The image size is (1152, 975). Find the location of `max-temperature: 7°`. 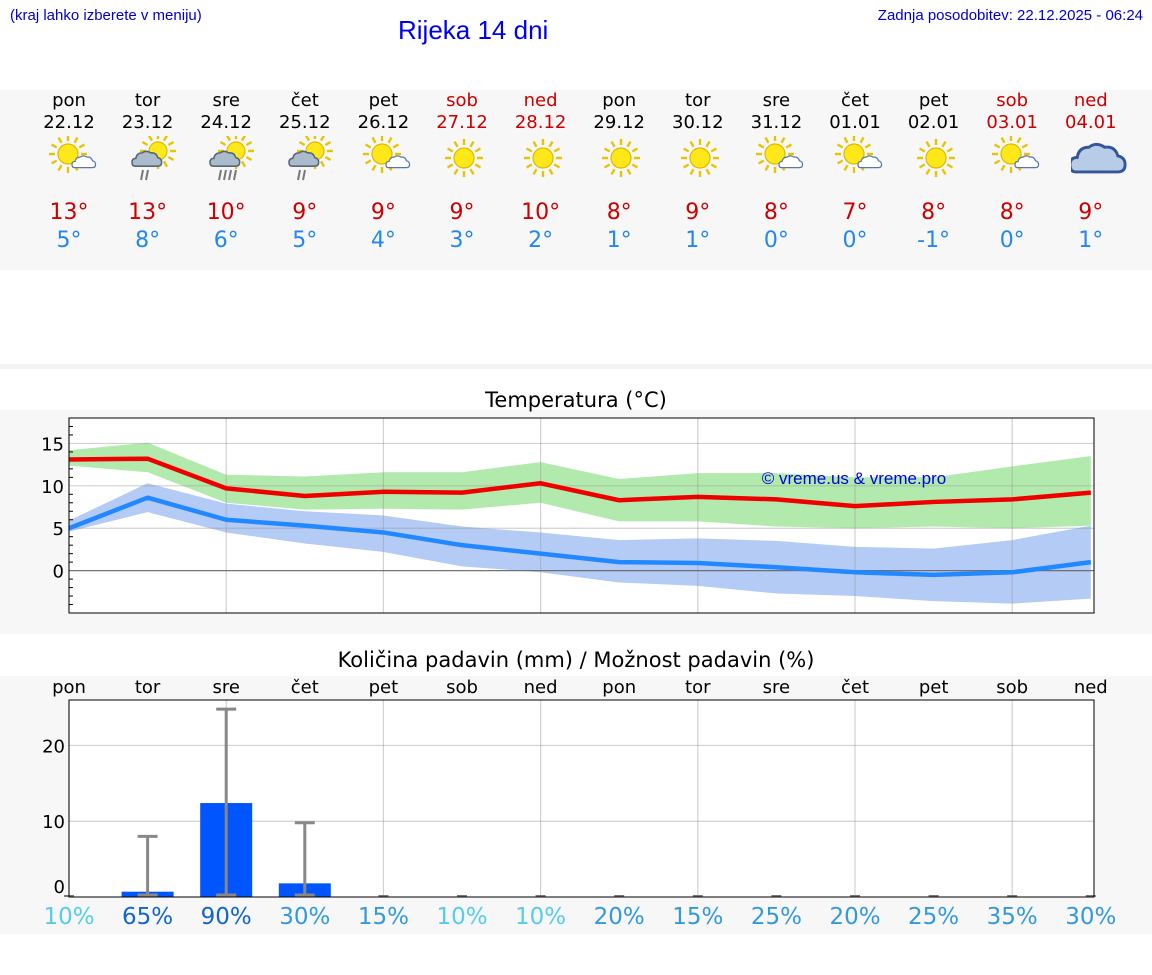

max-temperature: 7° is located at coordinates (855, 212).